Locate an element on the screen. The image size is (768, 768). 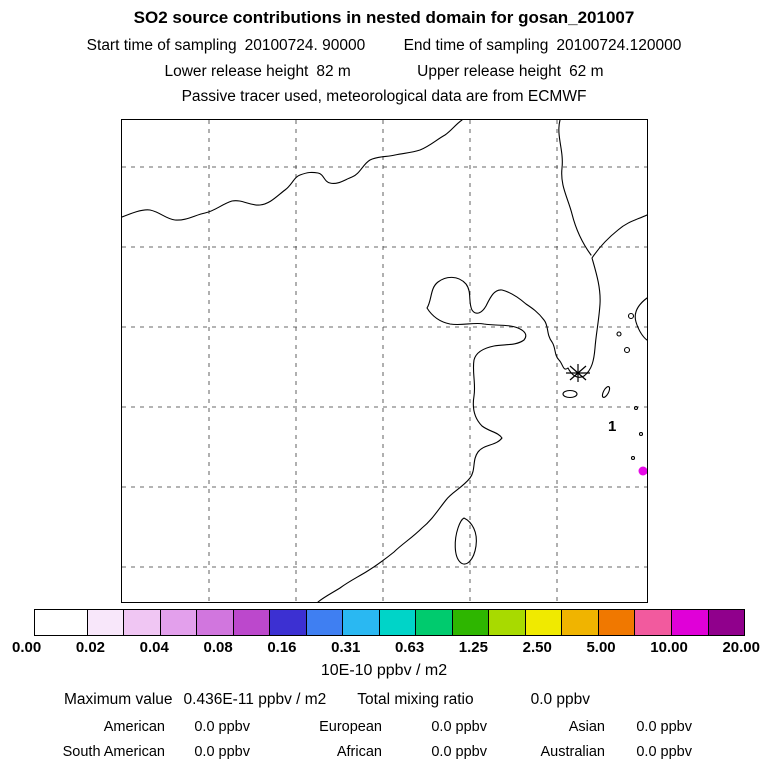
end-time-label: End time of sampling is located at coordinates (476, 45).